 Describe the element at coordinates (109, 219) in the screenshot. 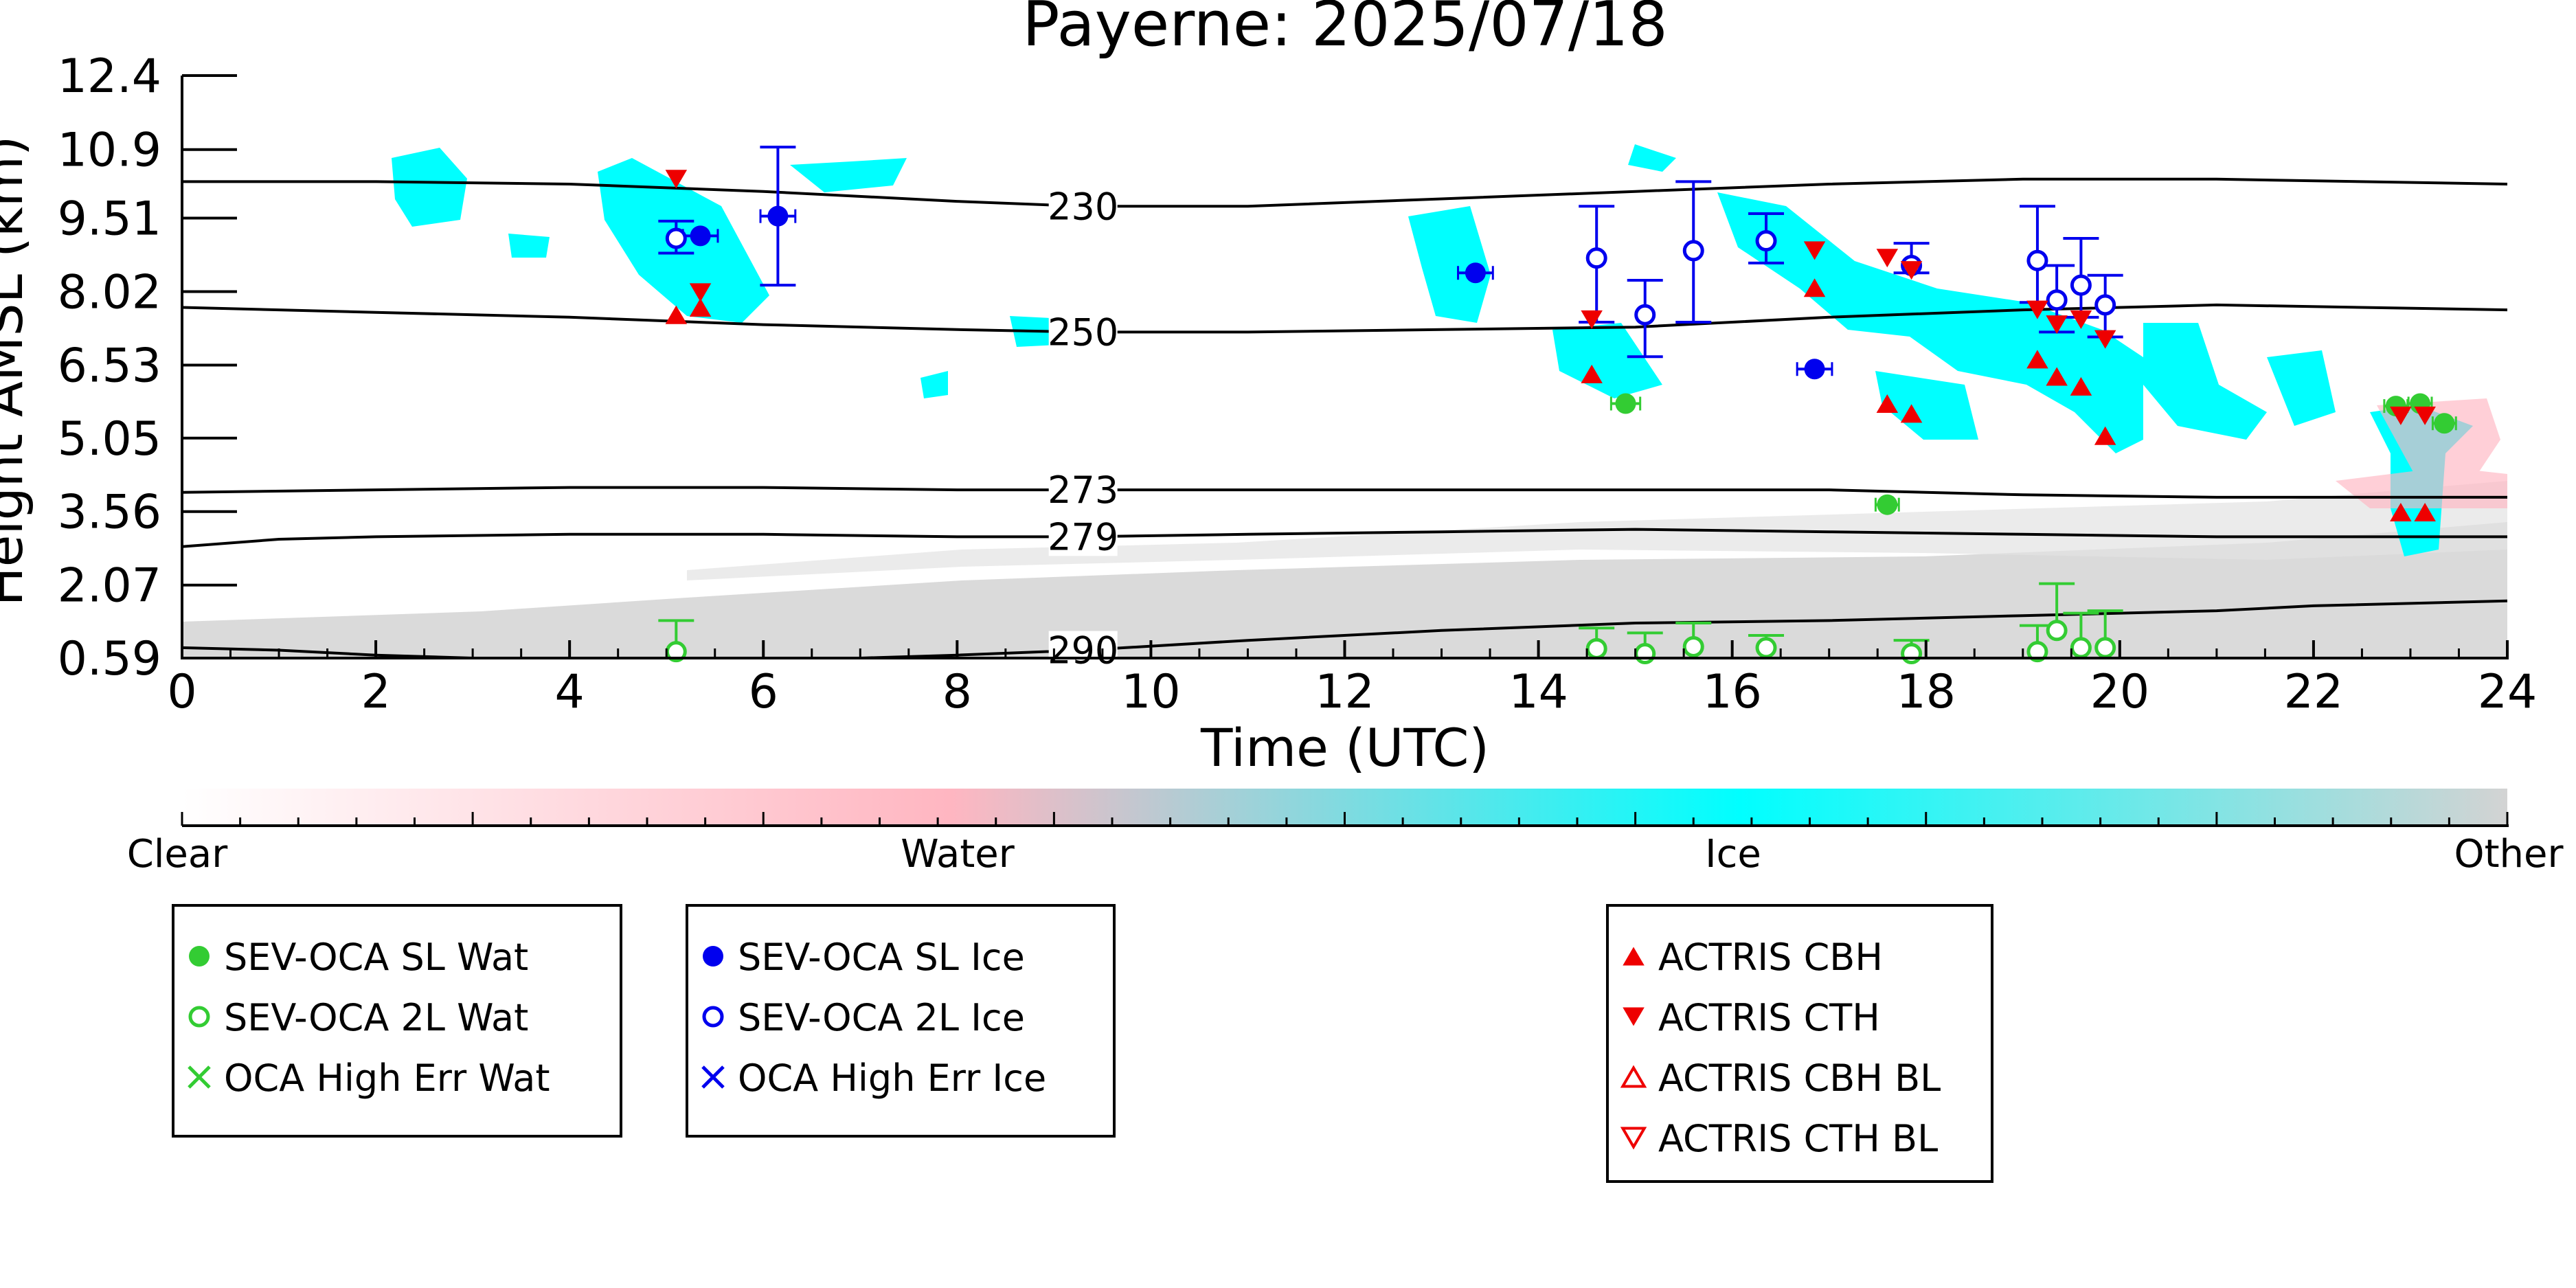

I see `y-tick-label: 9.51` at that location.